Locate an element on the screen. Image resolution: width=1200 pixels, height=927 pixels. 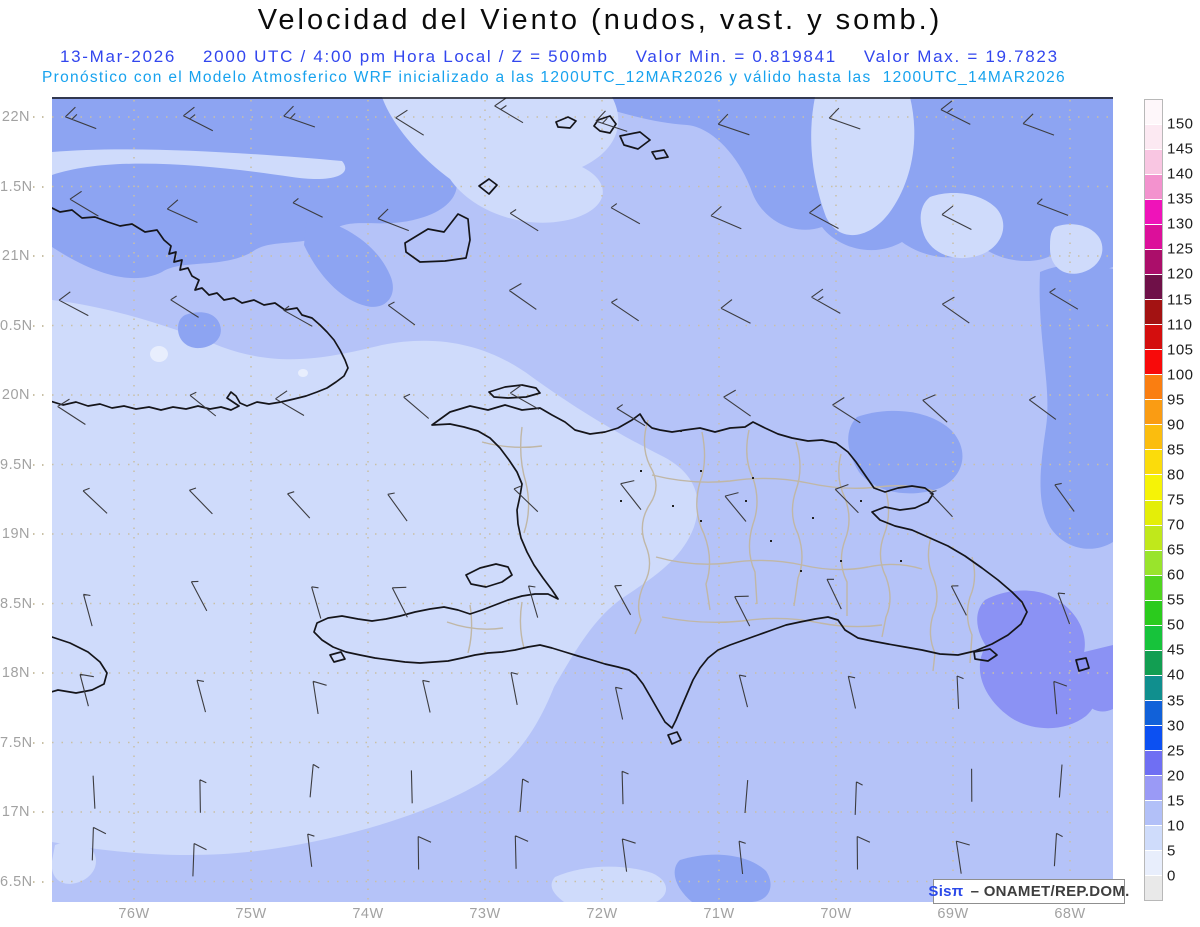
lat-tick-label: 19N is located at coordinates (15, 534).